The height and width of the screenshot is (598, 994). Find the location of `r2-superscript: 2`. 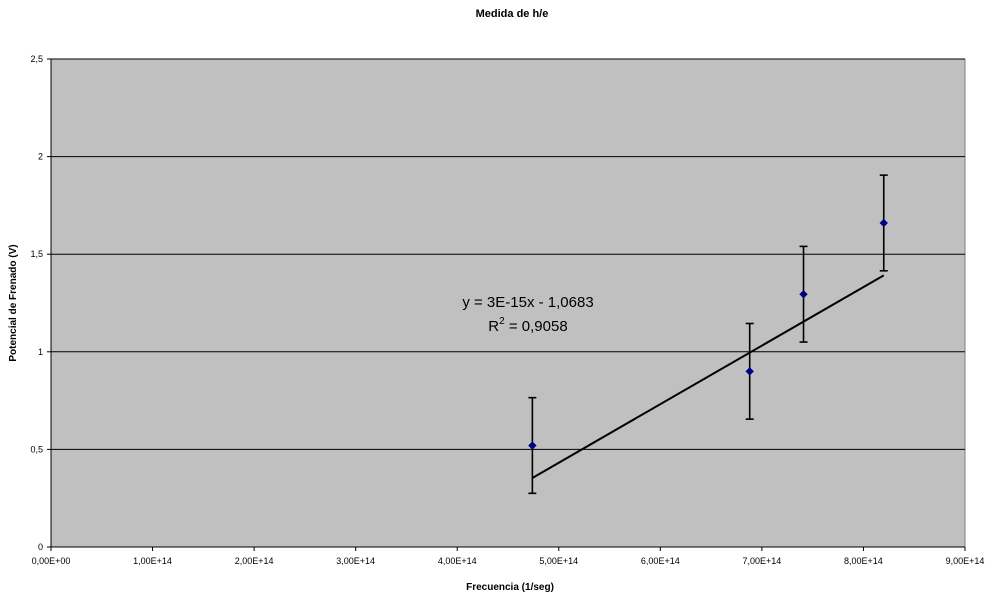

r2-superscript: 2 is located at coordinates (502, 321).